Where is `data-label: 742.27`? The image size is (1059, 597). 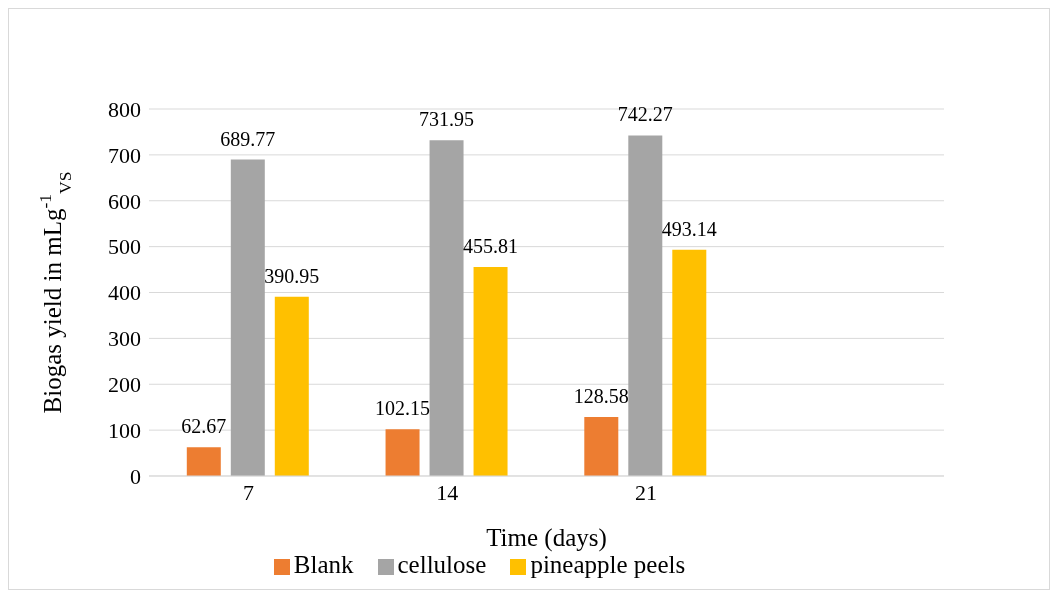
data-label: 742.27 is located at coordinates (645, 114).